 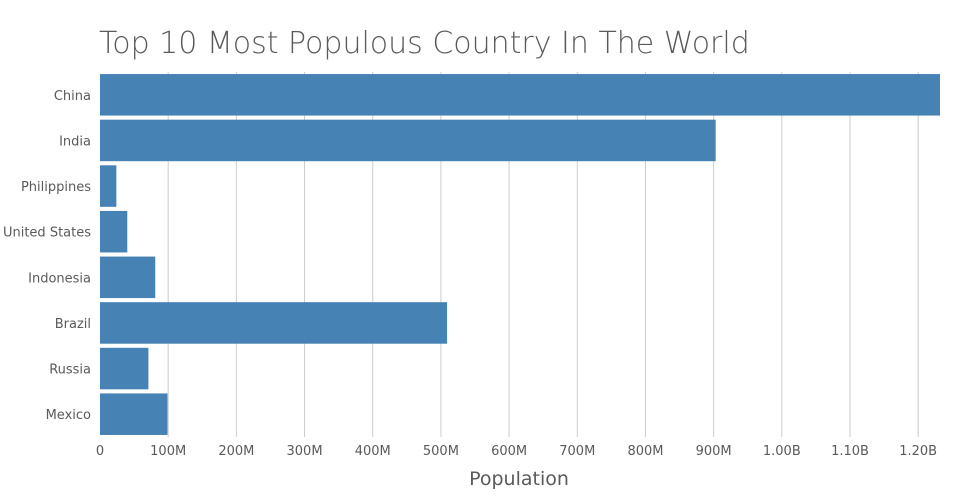 I want to click on x-tick-label: 200M, so click(x=236, y=451).